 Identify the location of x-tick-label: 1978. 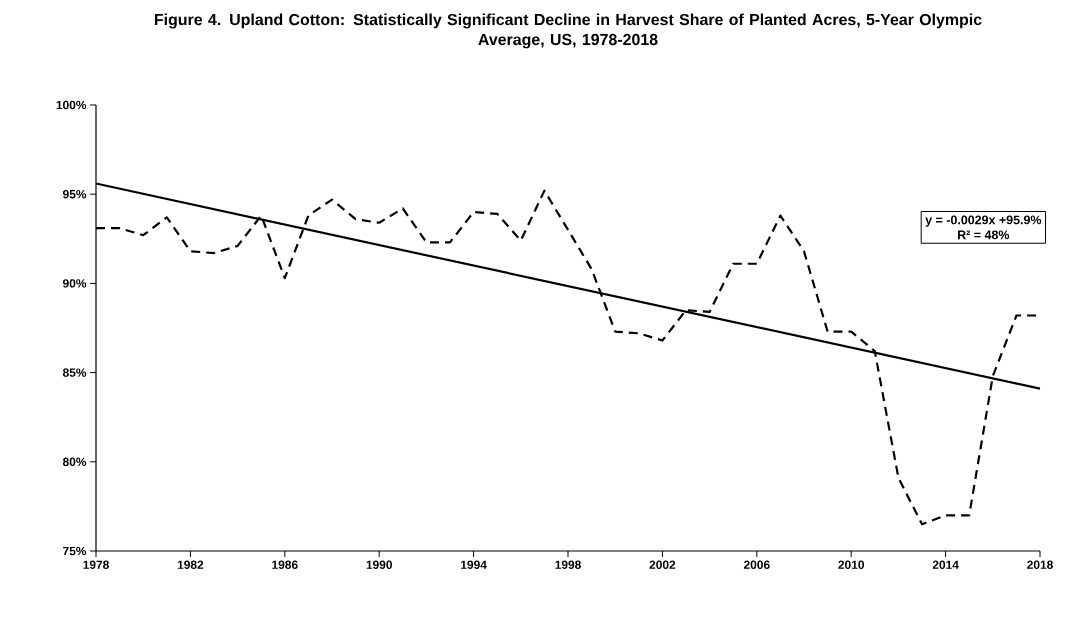
(96, 564).